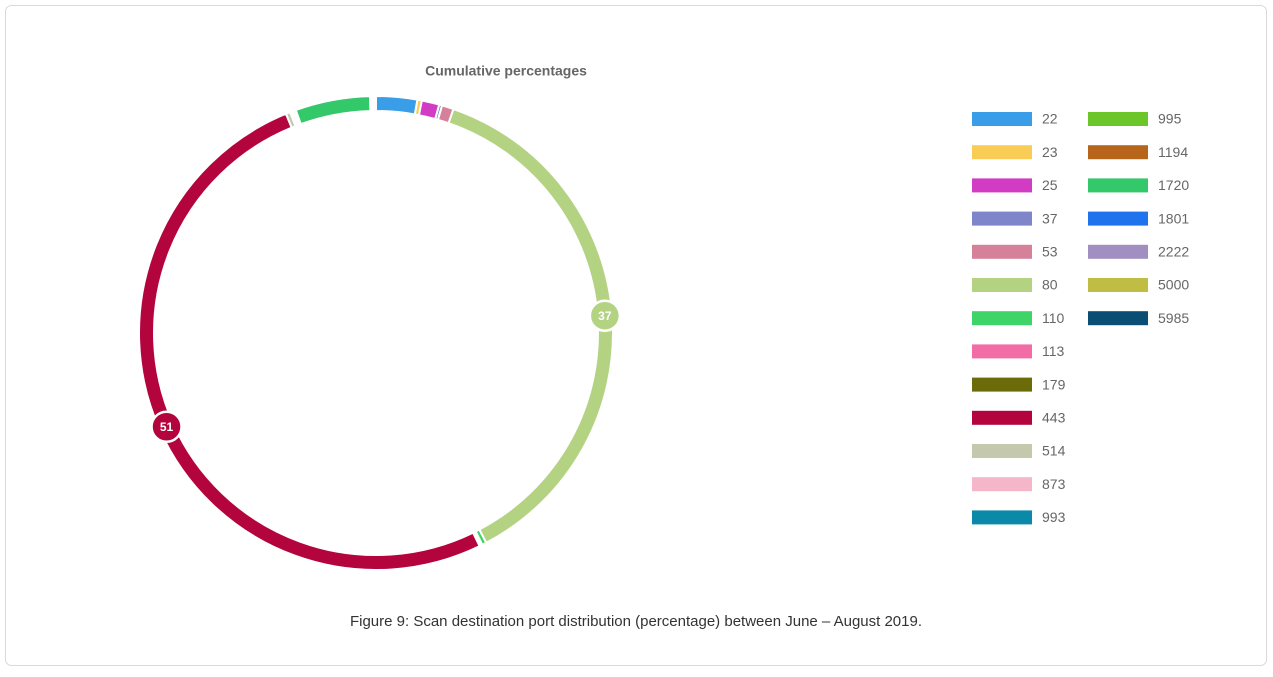 The image size is (1273, 677). Describe the element at coordinates (1173, 185) in the screenshot. I see `legend-label: 1720` at that location.